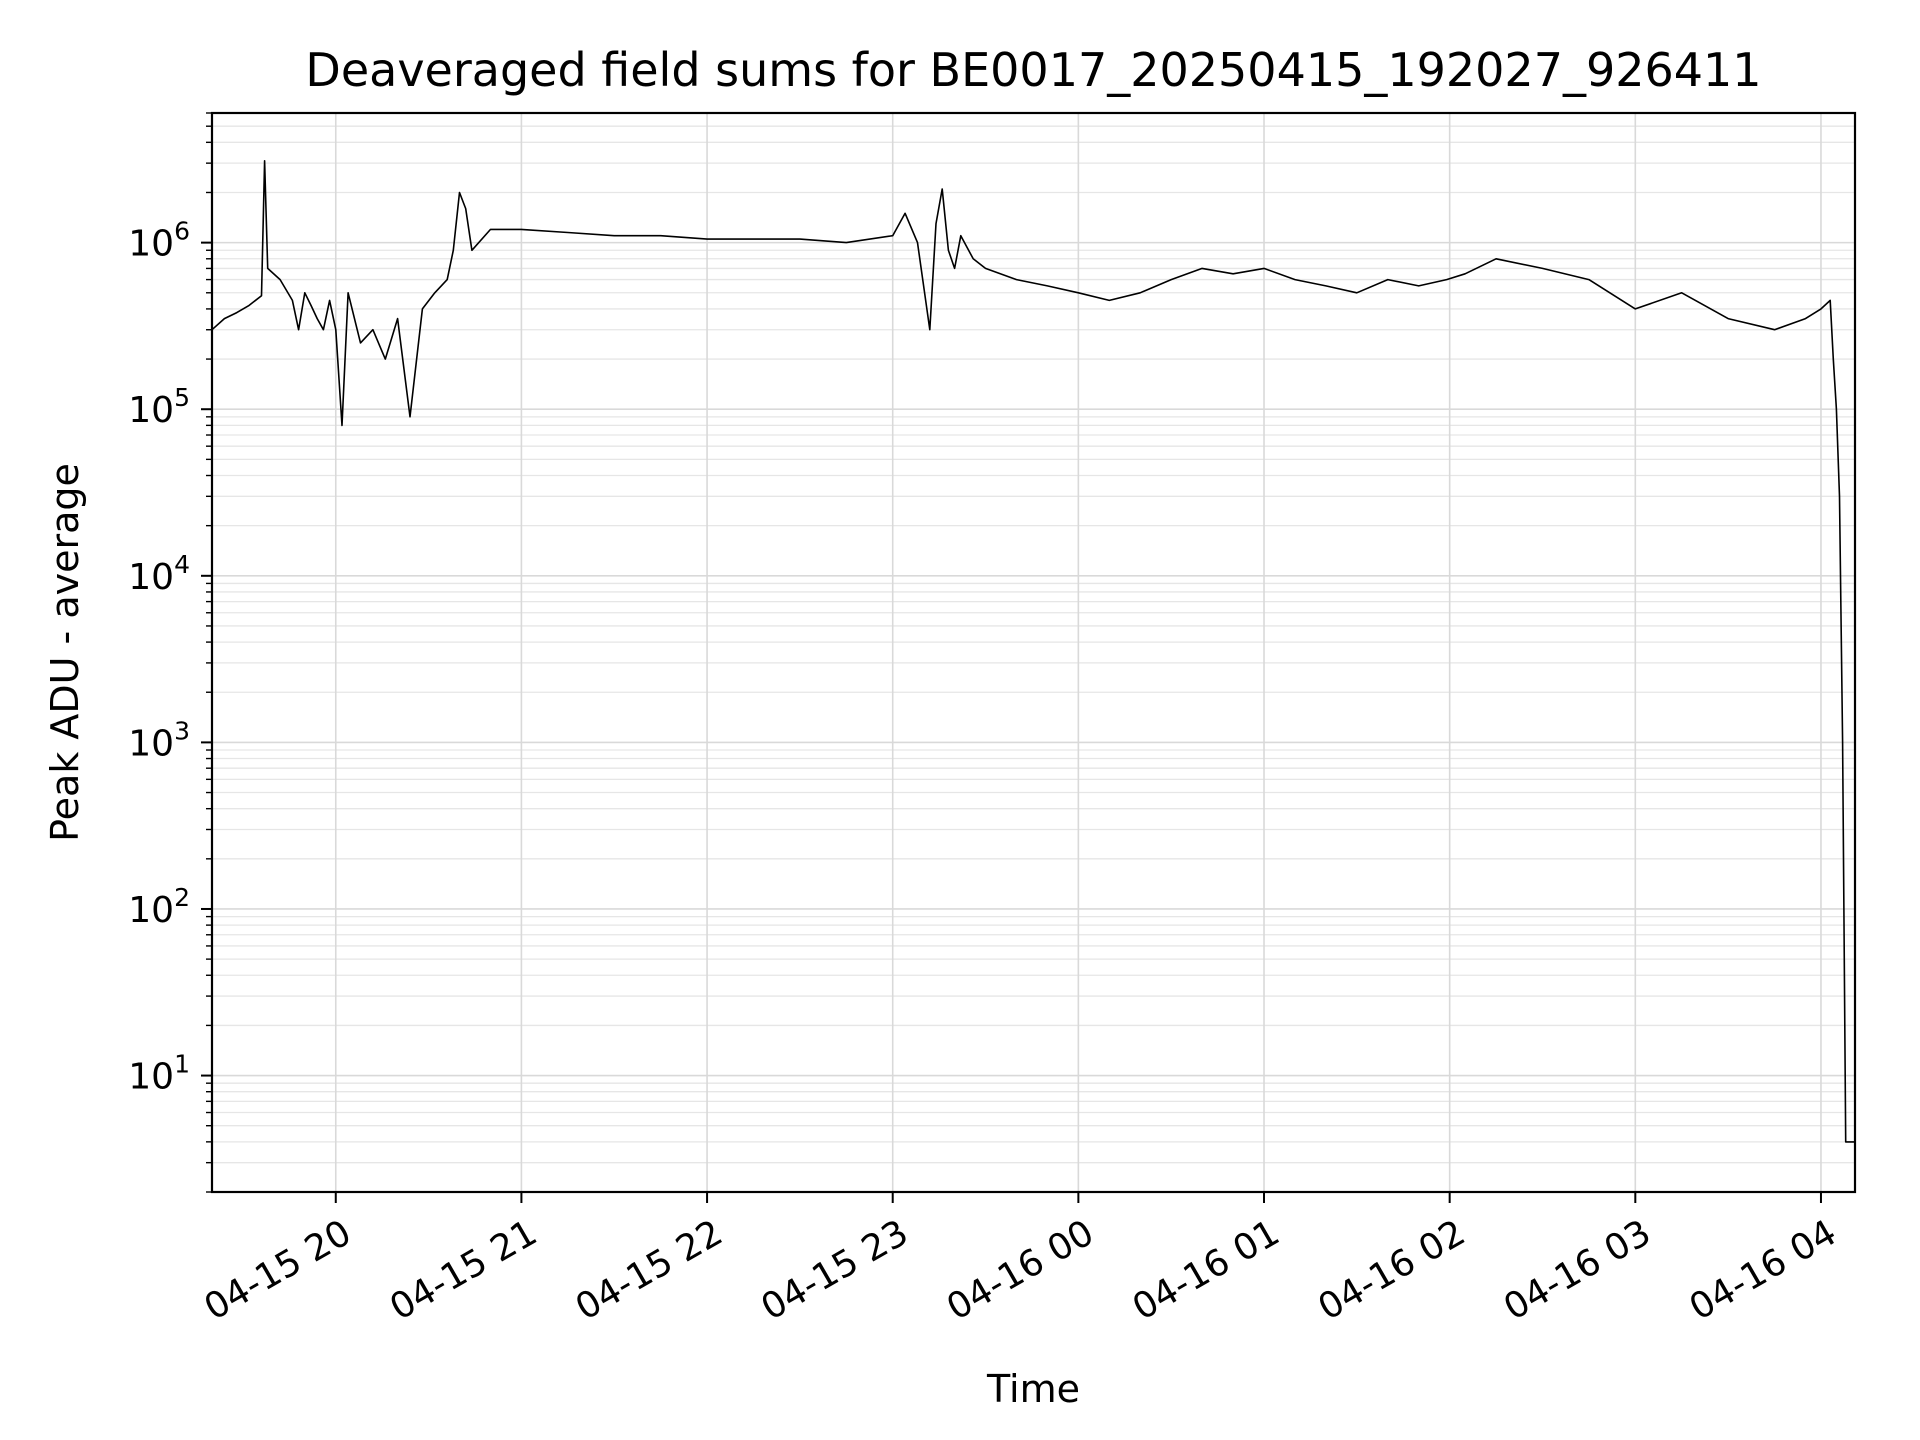  Describe the element at coordinates (182, 231) in the screenshot. I see `y-tick-exponent: 6` at that location.